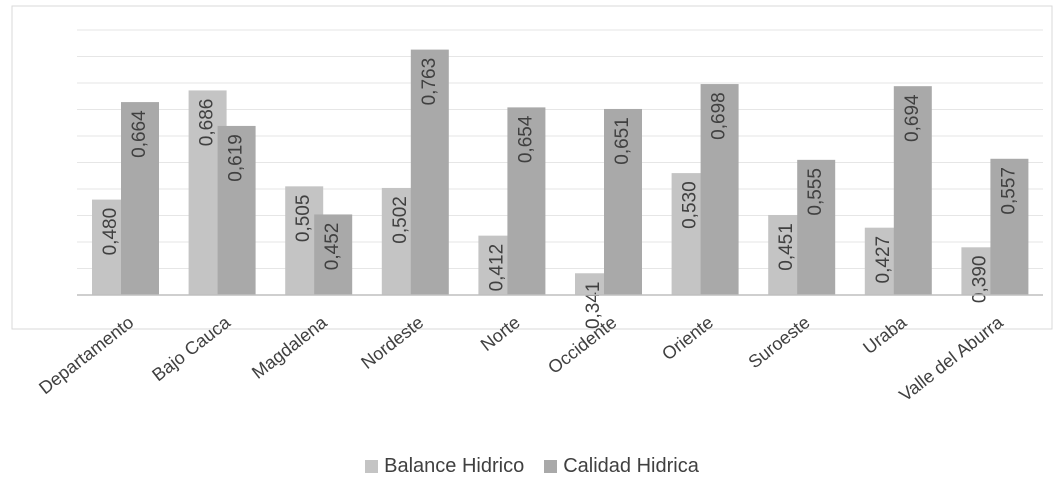 This screenshot has width=1064, height=501. I want to click on x-tick-label: Nordeste, so click(392, 342).